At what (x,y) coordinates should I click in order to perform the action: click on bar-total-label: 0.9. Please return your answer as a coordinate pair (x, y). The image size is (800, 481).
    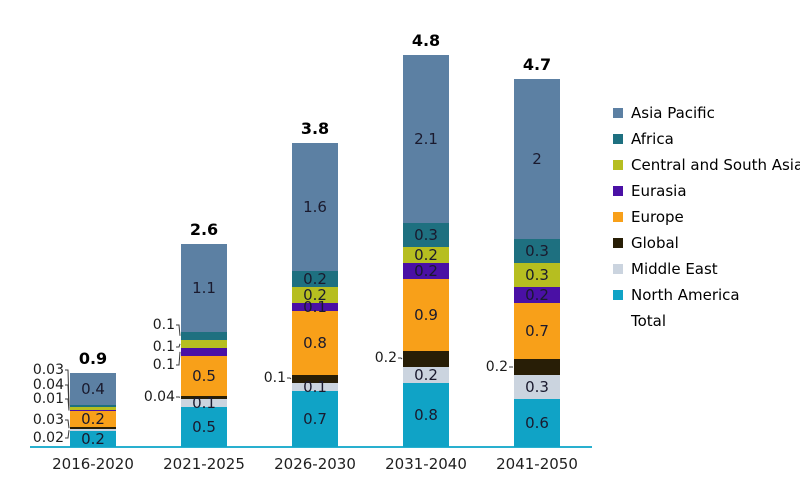
    Looking at the image, I should click on (93, 358).